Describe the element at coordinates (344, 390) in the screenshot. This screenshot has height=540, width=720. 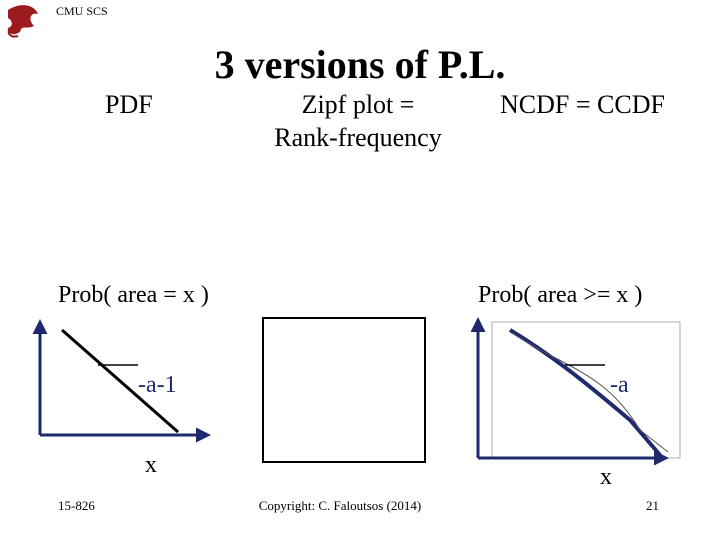
I see `zipf-box` at that location.